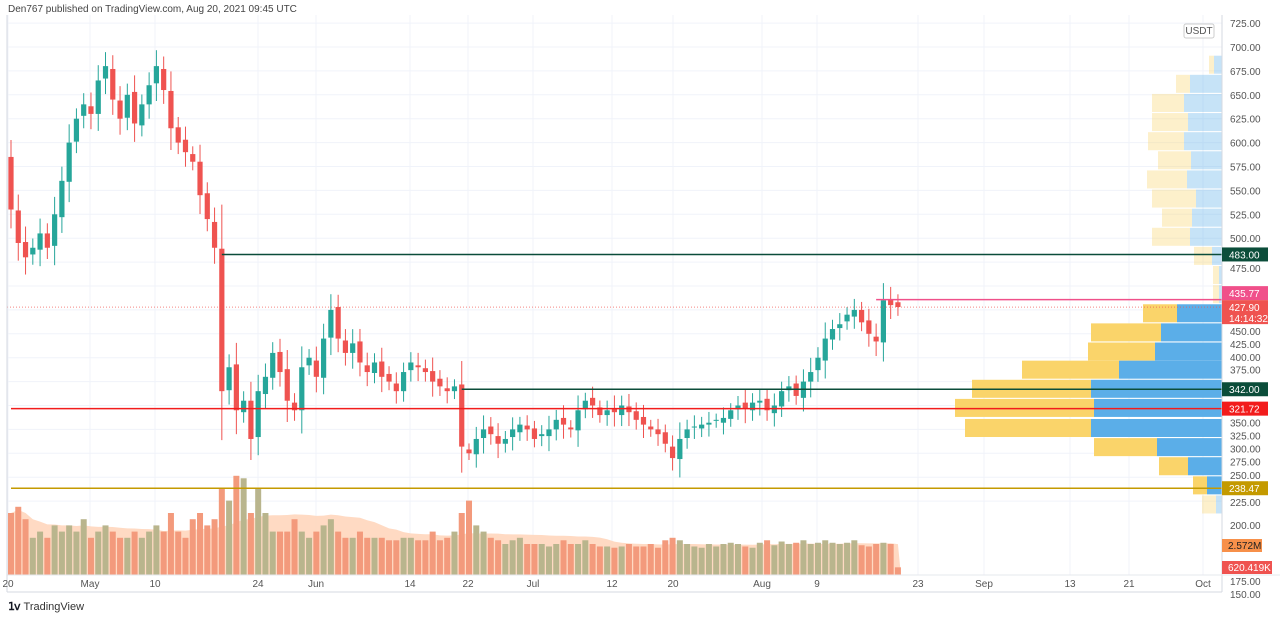 Image resolution: width=1280 pixels, height=620 pixels. I want to click on level-badge, so click(1245, 293).